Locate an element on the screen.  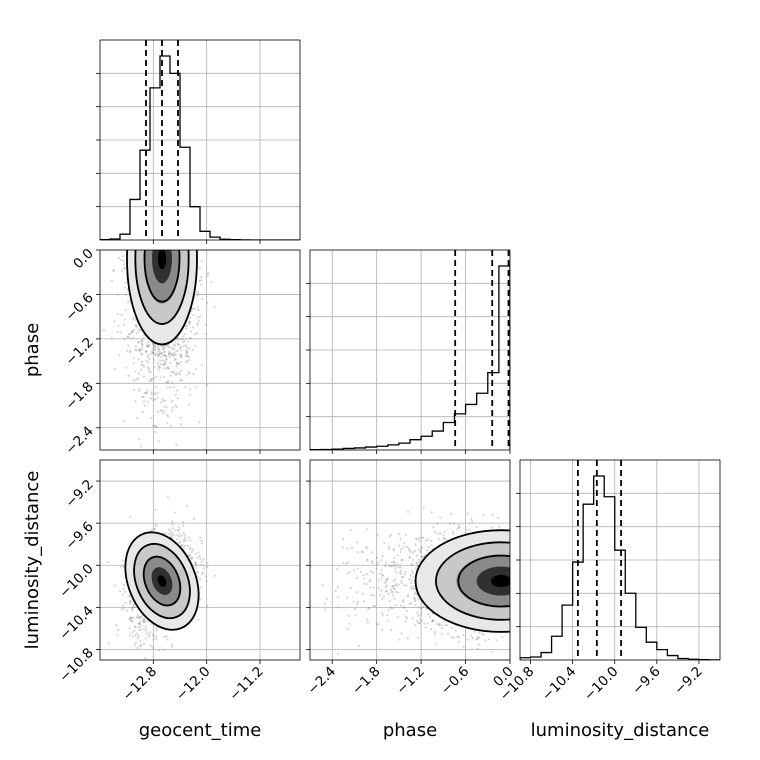
panel-geocent_time-geocent_time is located at coordinates (198, 141).